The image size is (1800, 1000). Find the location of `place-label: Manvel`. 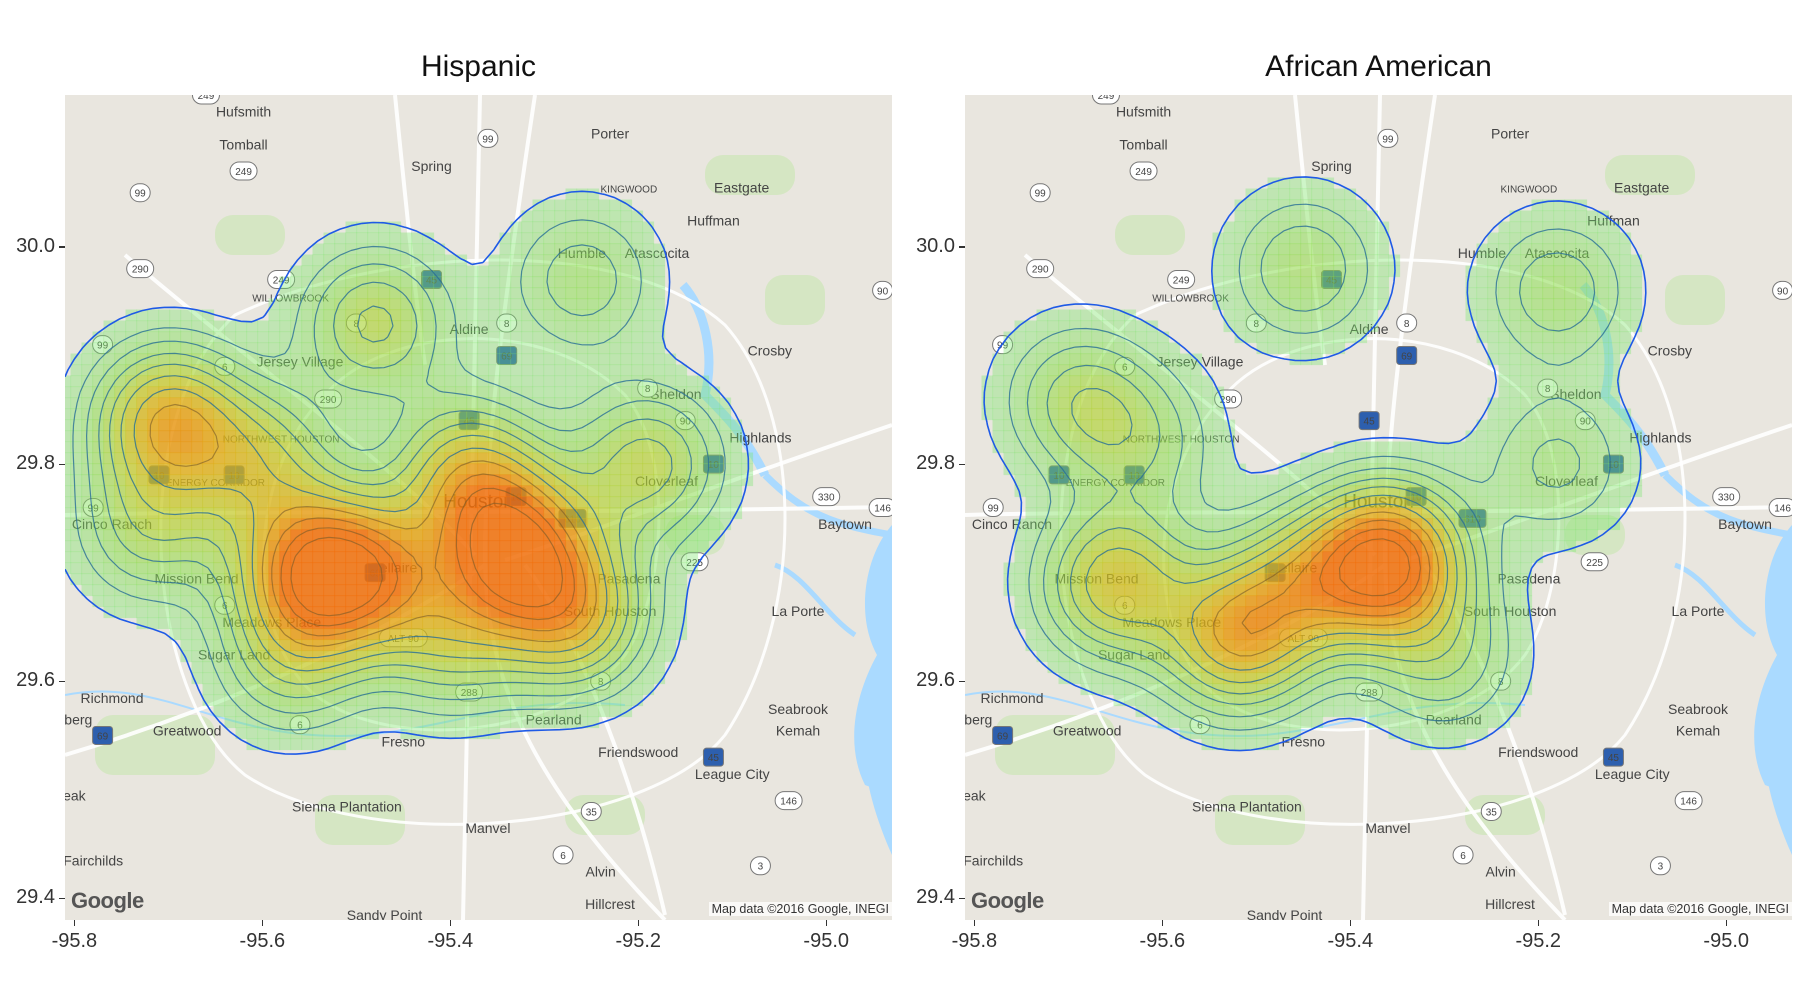

place-label: Manvel is located at coordinates (487, 828).